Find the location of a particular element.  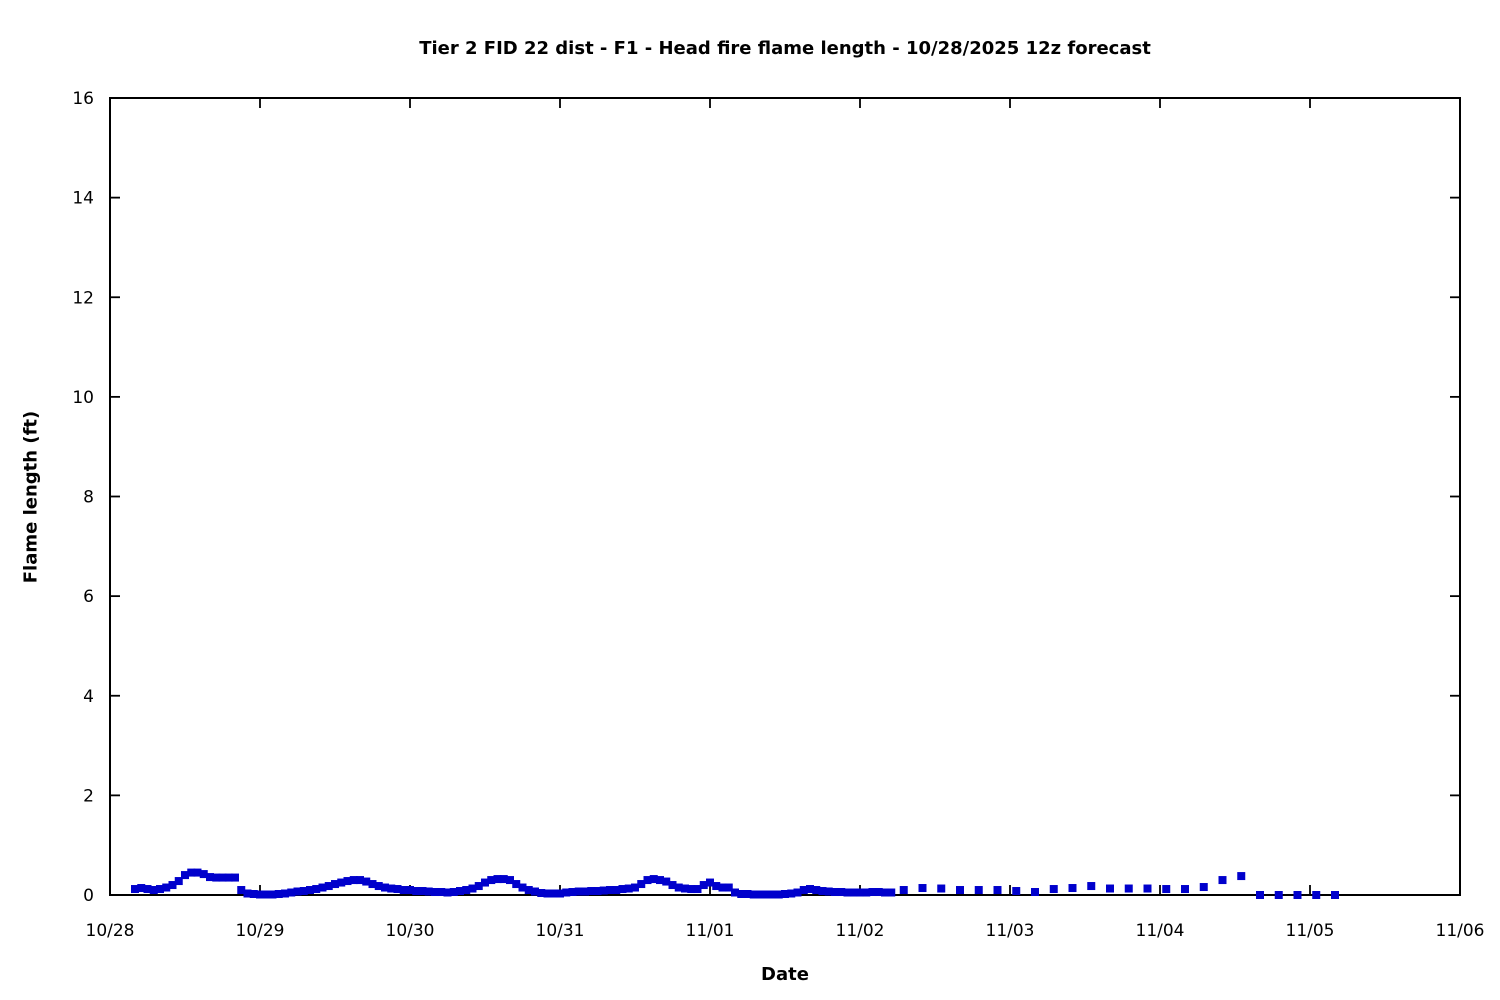

x-tick-label: 11/05 is located at coordinates (1310, 931).